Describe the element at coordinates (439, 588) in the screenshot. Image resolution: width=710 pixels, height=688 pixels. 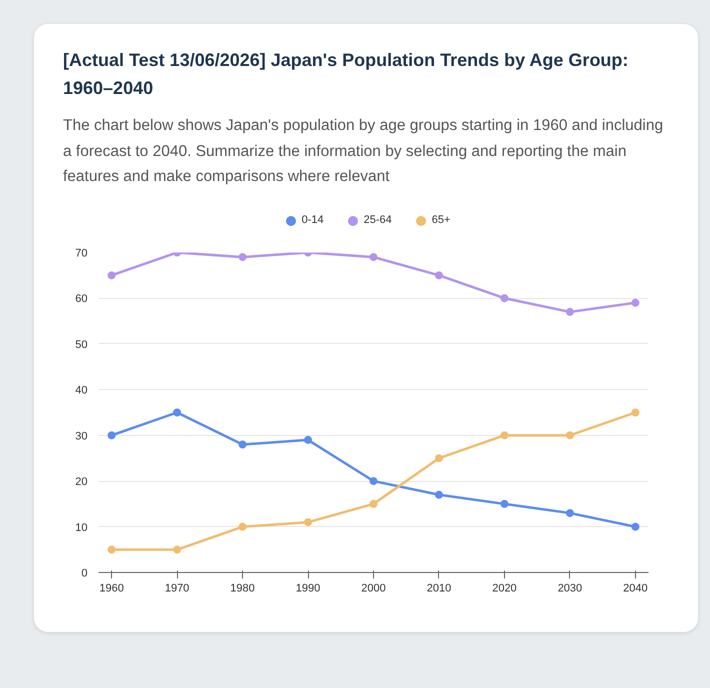
I see `x-tick-label: 2010` at that location.